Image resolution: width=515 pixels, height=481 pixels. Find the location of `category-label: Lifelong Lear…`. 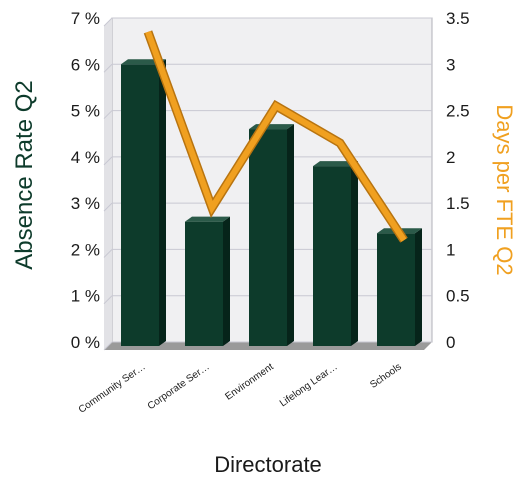

category-label: Lifelong Lear… is located at coordinates (309, 385).